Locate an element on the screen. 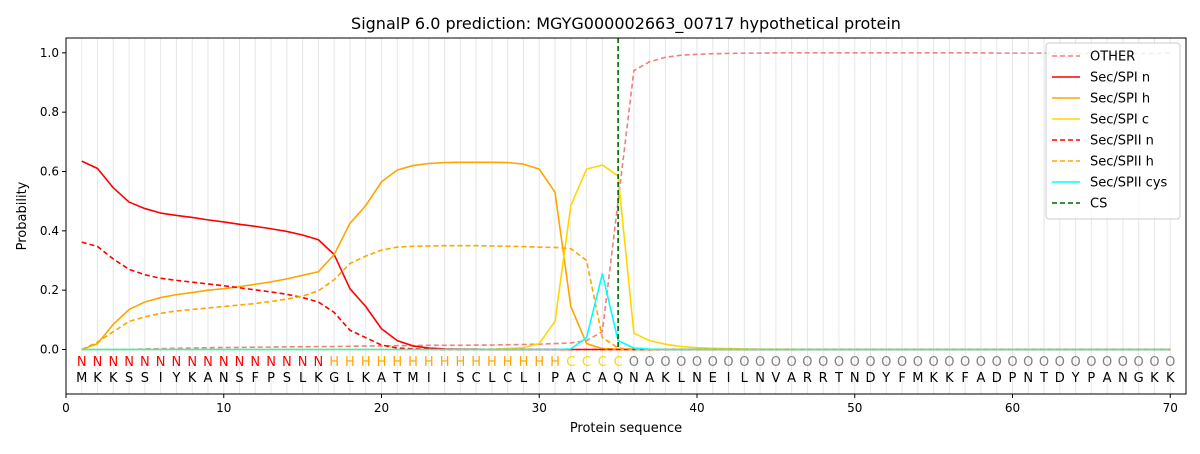 This screenshot has width=1200, height=454. legend-label: Sec/SPII h is located at coordinates (1122, 162).